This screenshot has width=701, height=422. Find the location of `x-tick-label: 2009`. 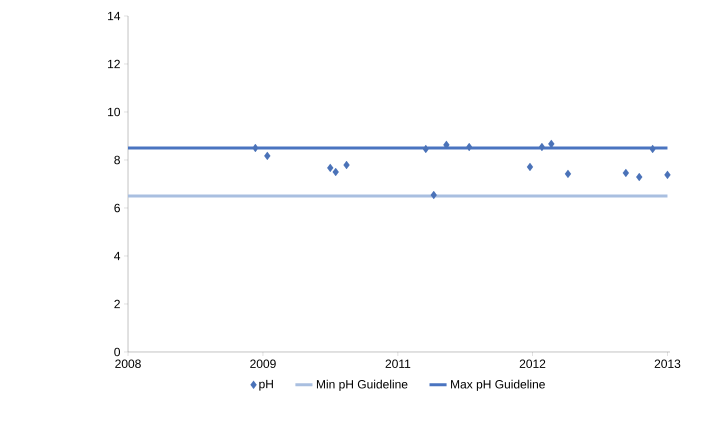

x-tick-label: 2009 is located at coordinates (263, 364).